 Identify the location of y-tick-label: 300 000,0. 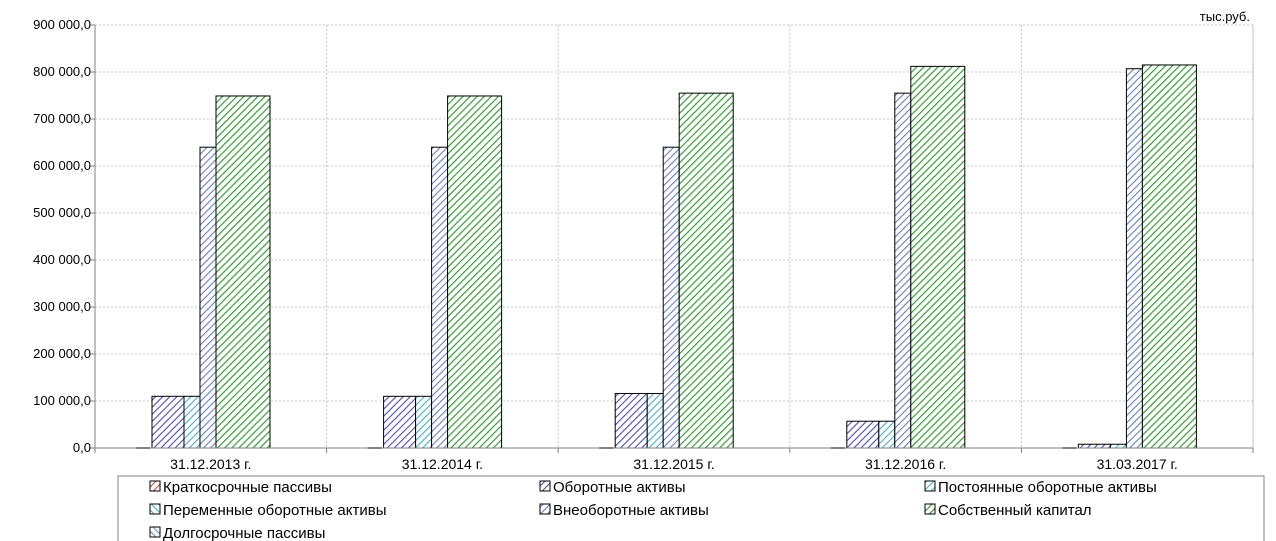
(62, 306).